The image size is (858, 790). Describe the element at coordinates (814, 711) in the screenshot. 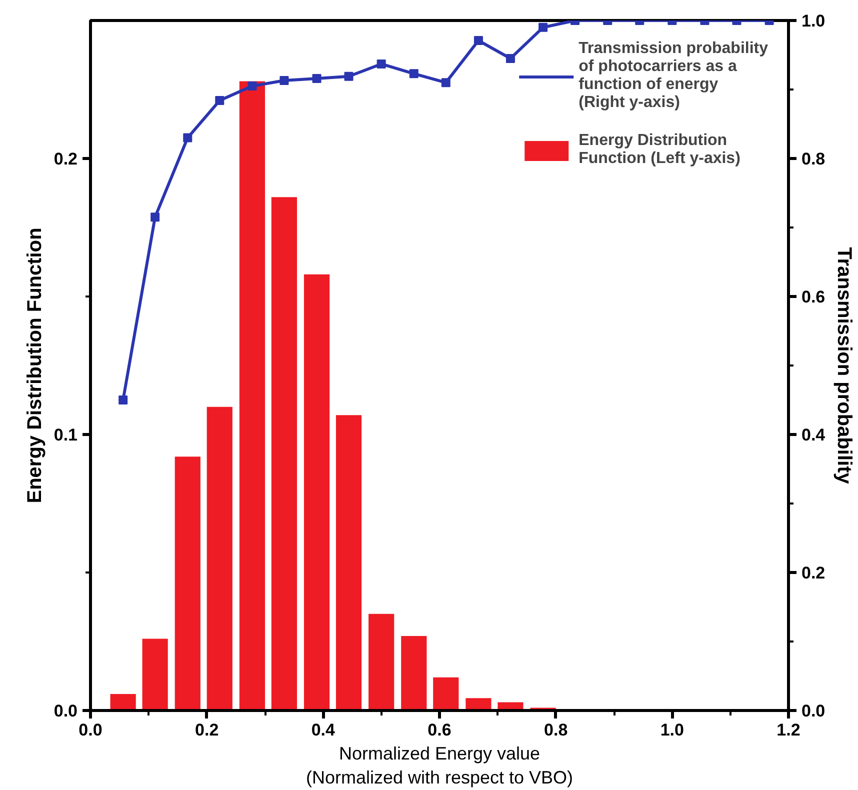

I see `y2-tick-label: 0.0` at that location.